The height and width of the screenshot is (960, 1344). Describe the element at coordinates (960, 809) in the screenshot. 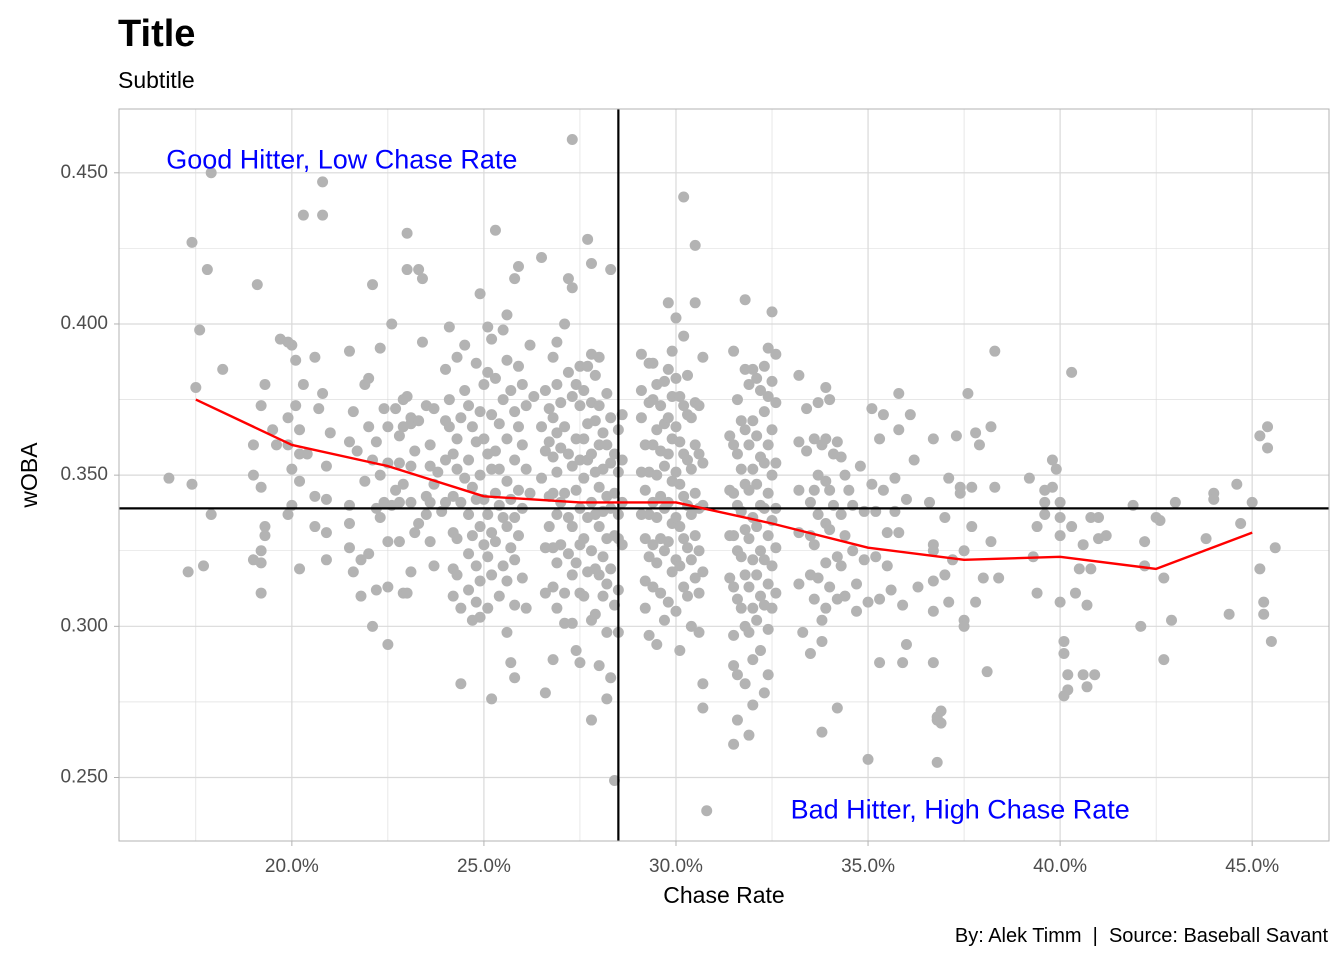

I see `annotation-label: Bad Hitter, High Chase Rate` at that location.